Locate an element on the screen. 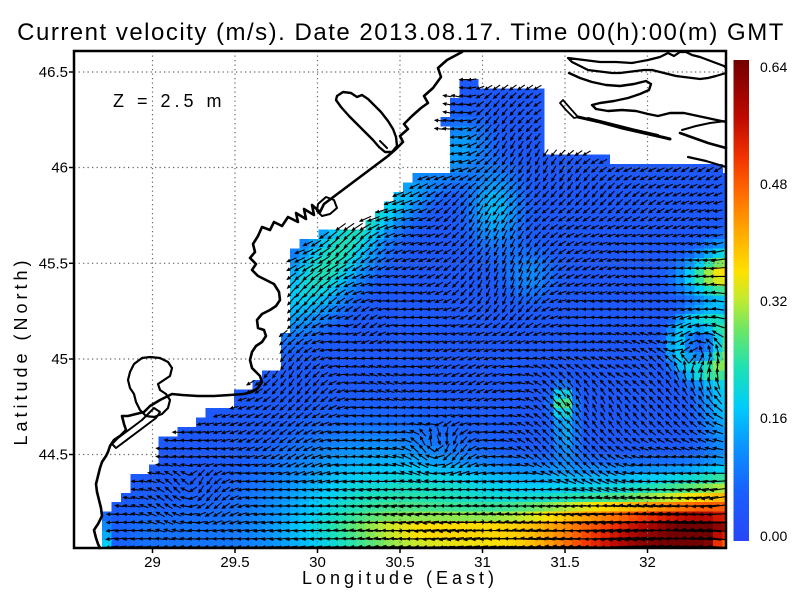 The image size is (800, 605). svg-text: 30.5 is located at coordinates (399, 562).